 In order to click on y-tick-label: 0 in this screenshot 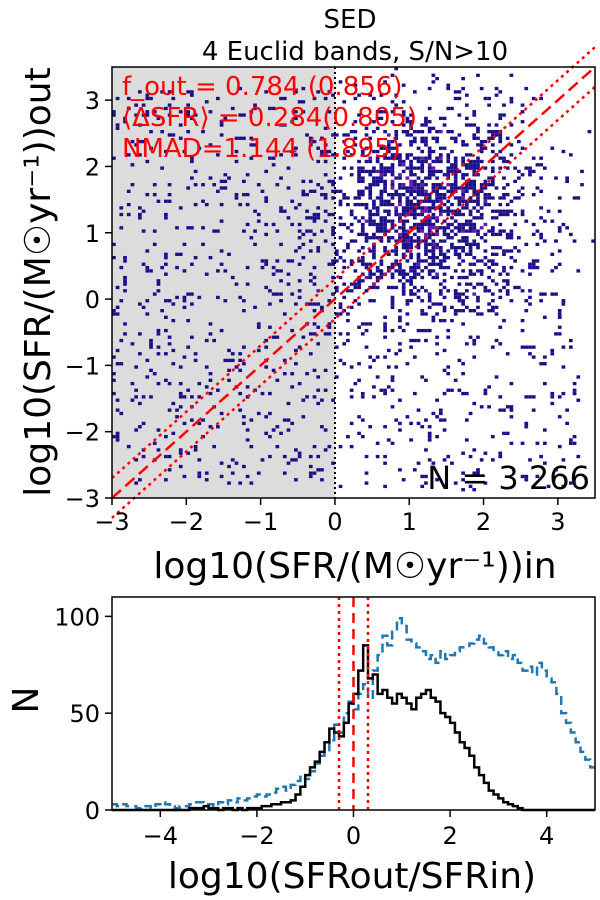, I will do `click(92, 811)`.